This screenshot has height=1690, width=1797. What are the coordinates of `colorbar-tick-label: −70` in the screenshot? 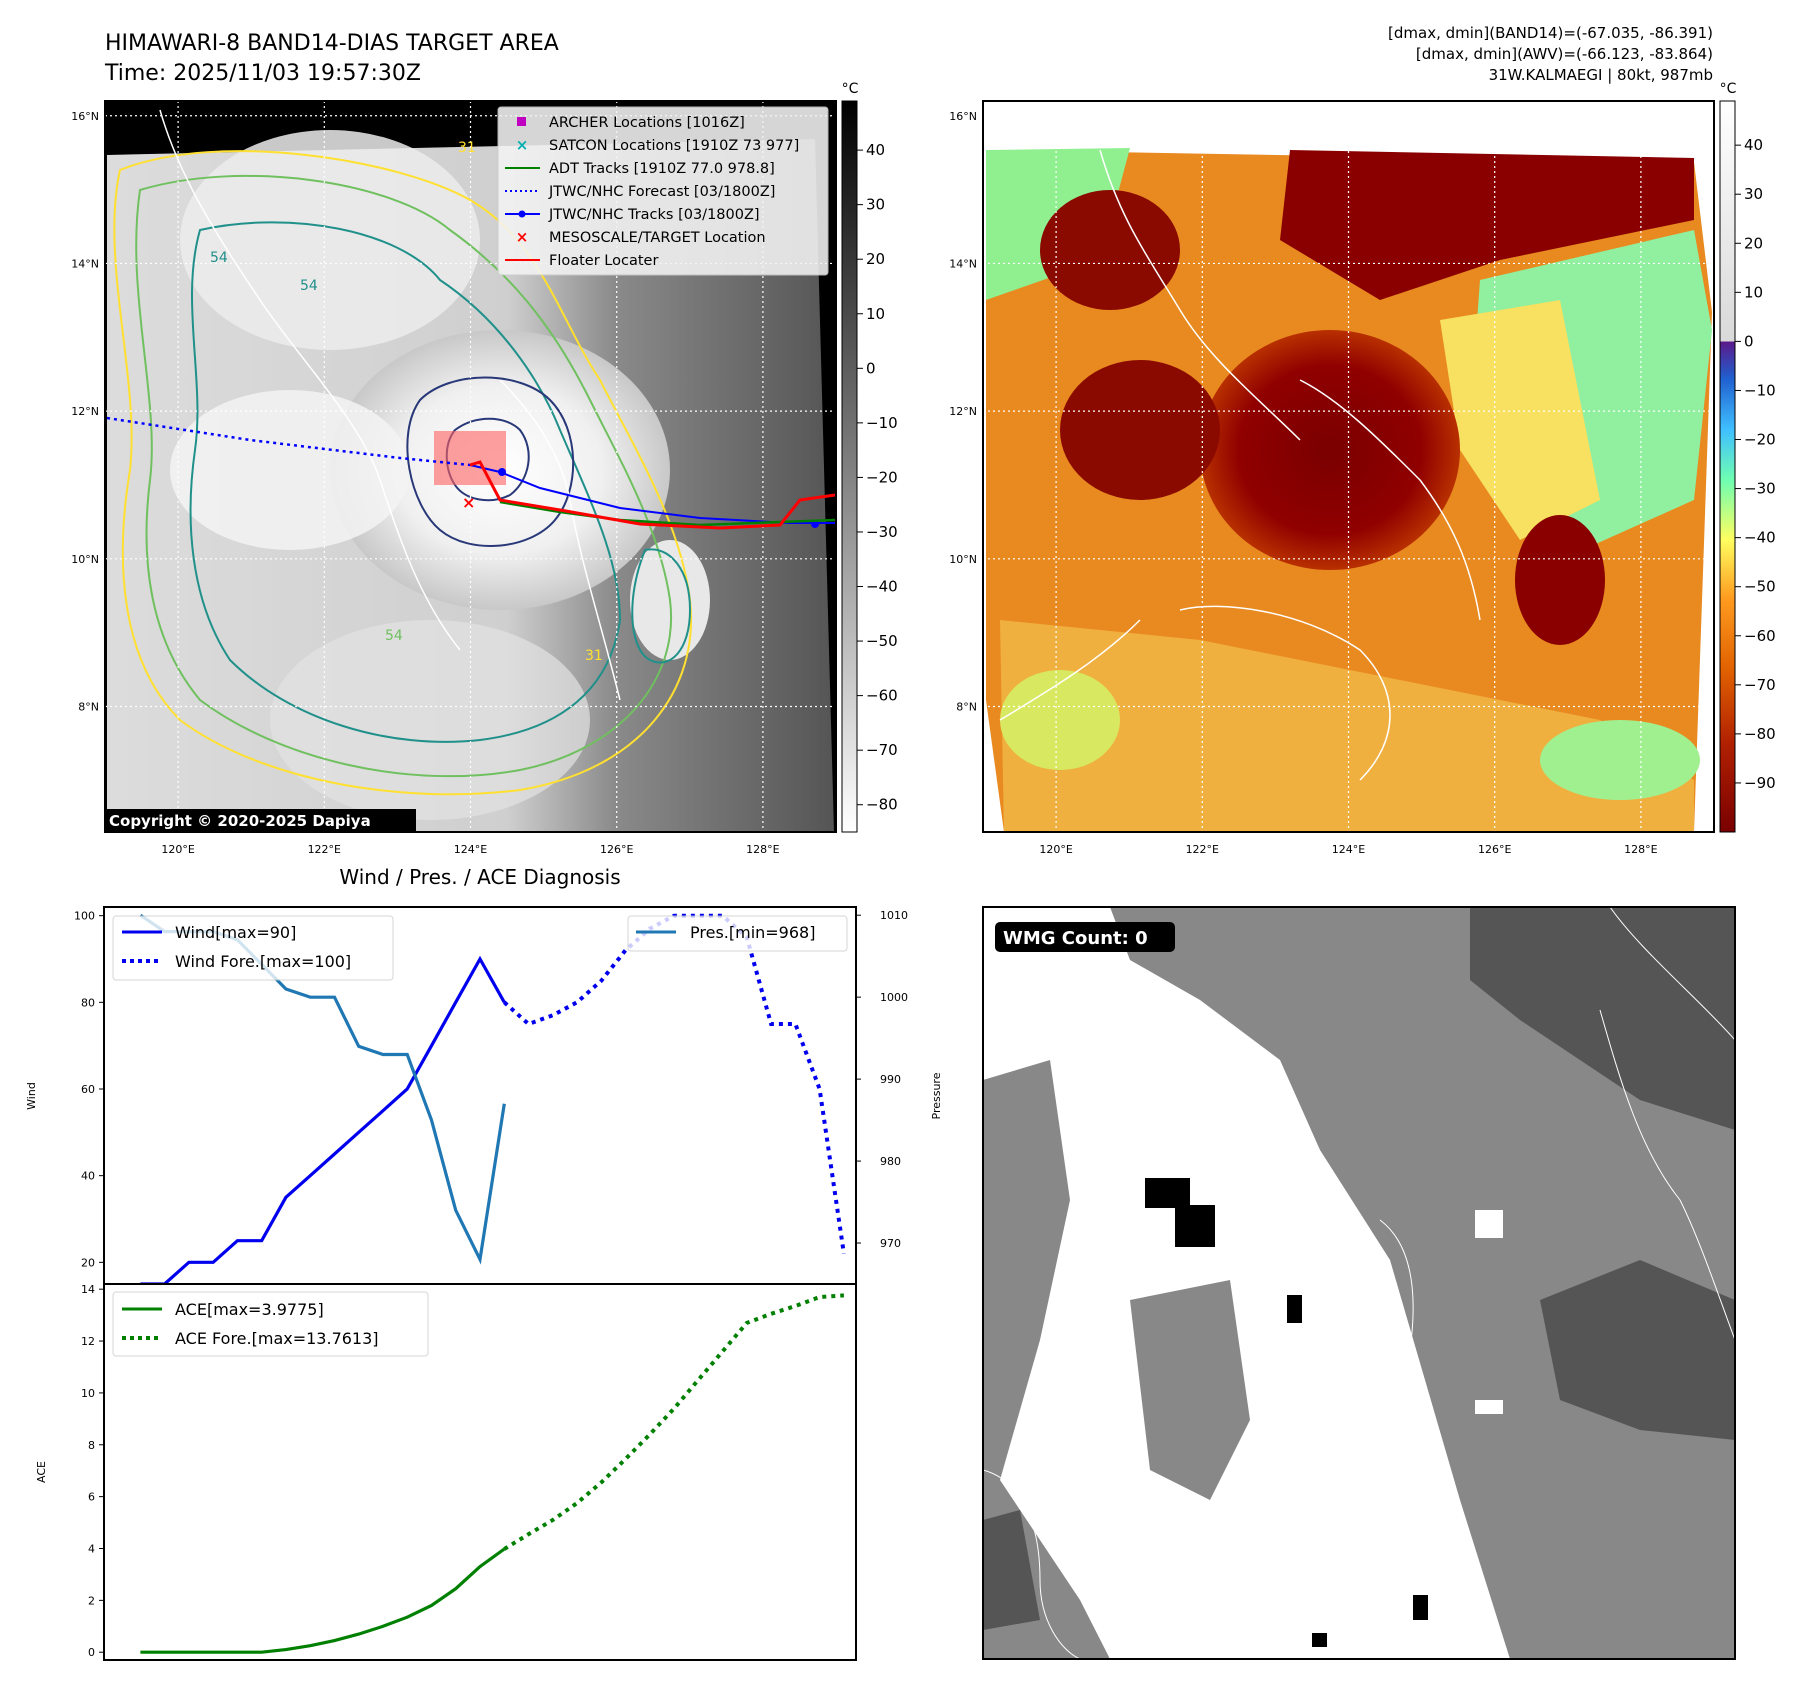 It's located at (1760, 685).